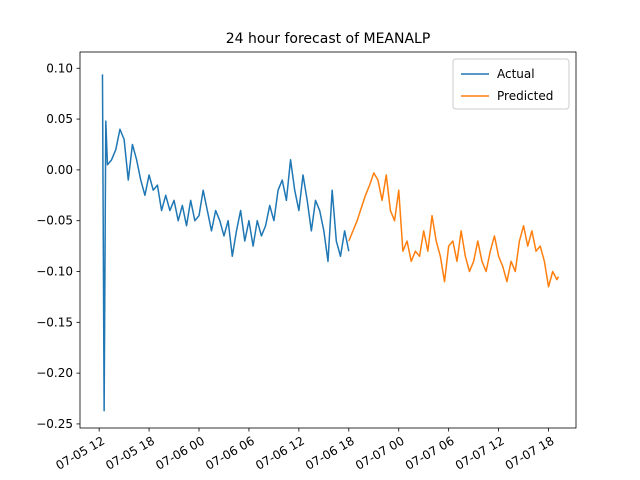 The image size is (640, 480). Describe the element at coordinates (54, 322) in the screenshot. I see `y-tick-label: −0.15` at that location.